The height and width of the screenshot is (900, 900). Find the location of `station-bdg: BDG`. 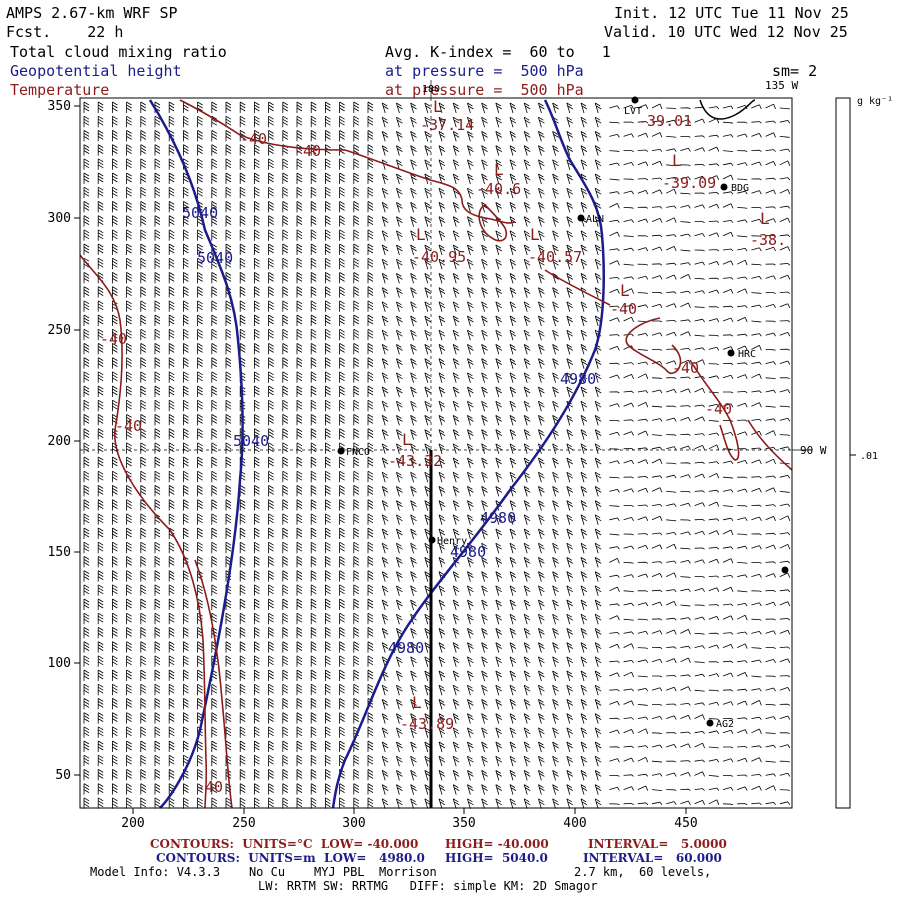

station-bdg: BDG is located at coordinates (735, 188).